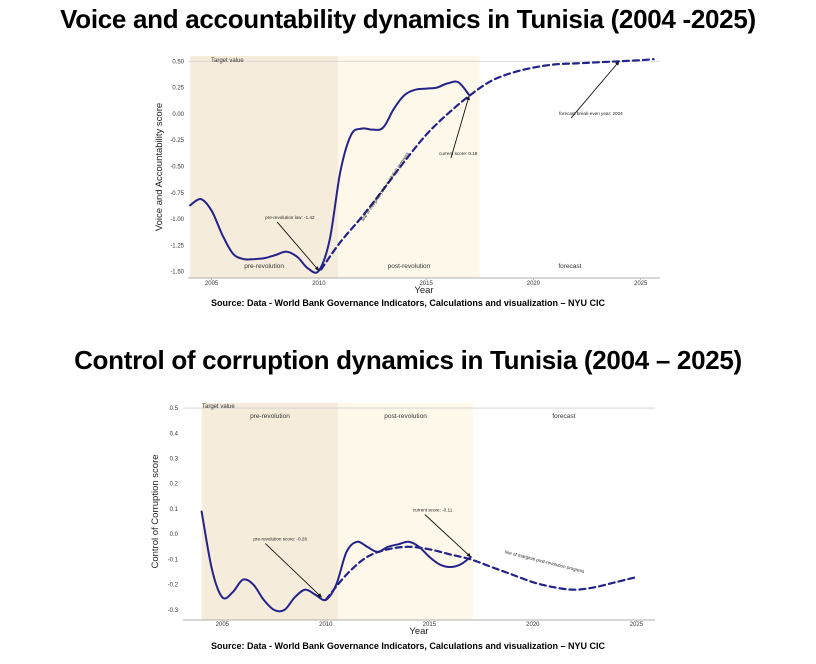  I want to click on c1-x-tick-label-3: 2020, so click(534, 284).